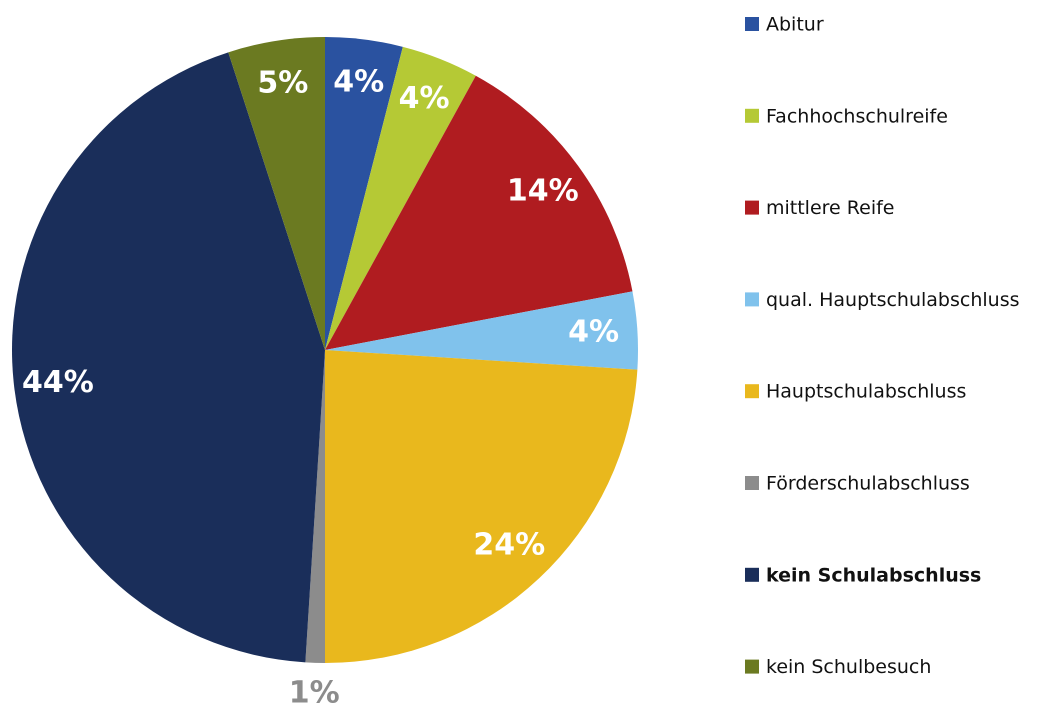 This screenshot has height=709, width=1040. Describe the element at coordinates (314, 692) in the screenshot. I see `data-label: 1%` at that location.